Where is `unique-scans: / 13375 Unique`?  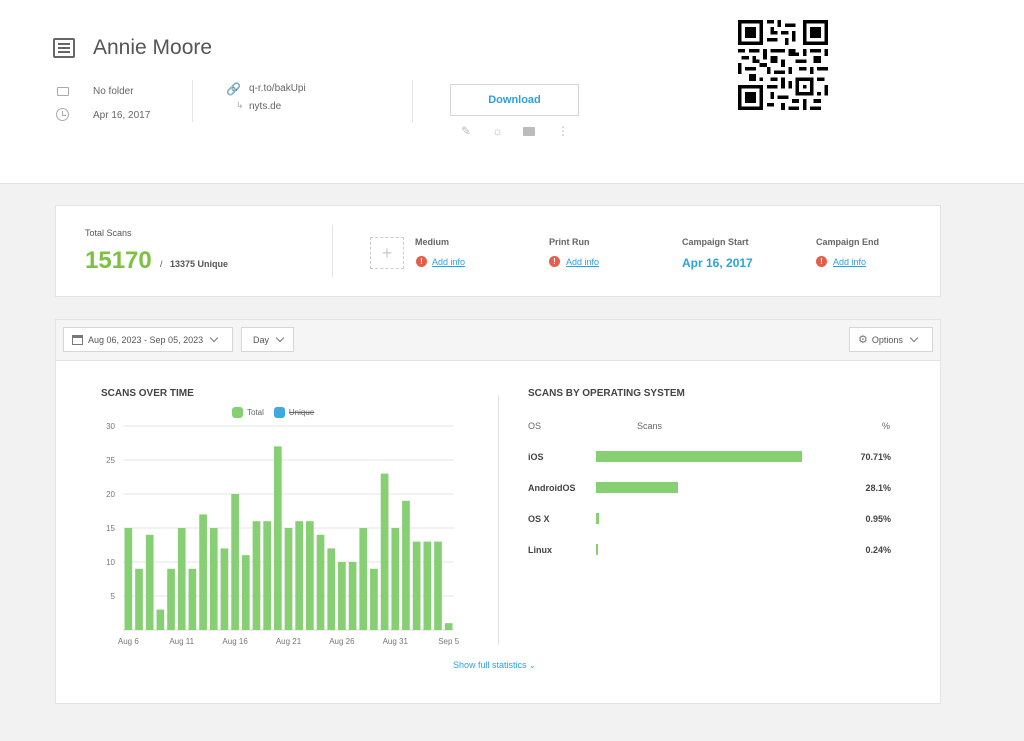 unique-scans: / 13375 Unique is located at coordinates (194, 264).